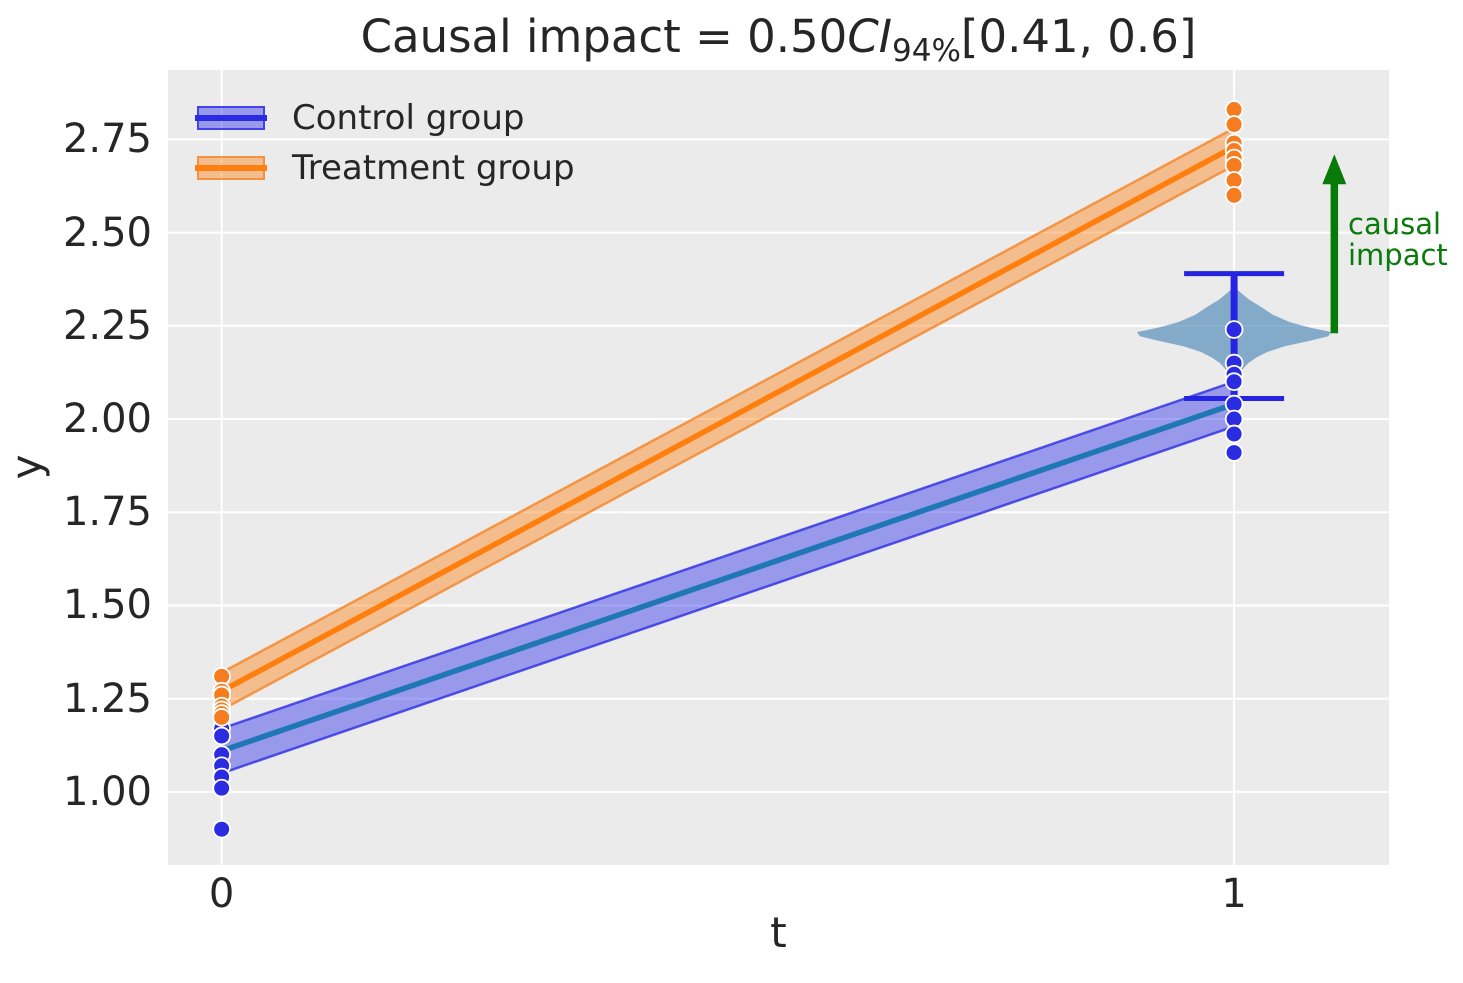 This screenshot has width=1463, height=983. I want to click on y-tick-label: 1.75, so click(107, 512).